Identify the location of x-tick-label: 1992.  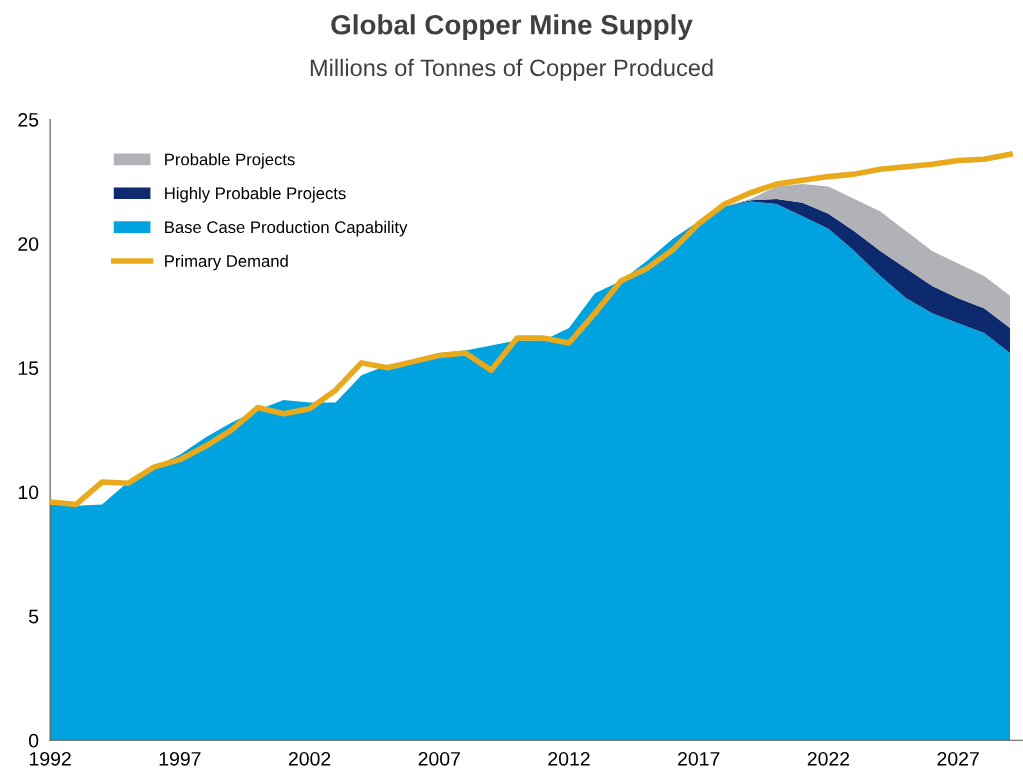
(50, 758).